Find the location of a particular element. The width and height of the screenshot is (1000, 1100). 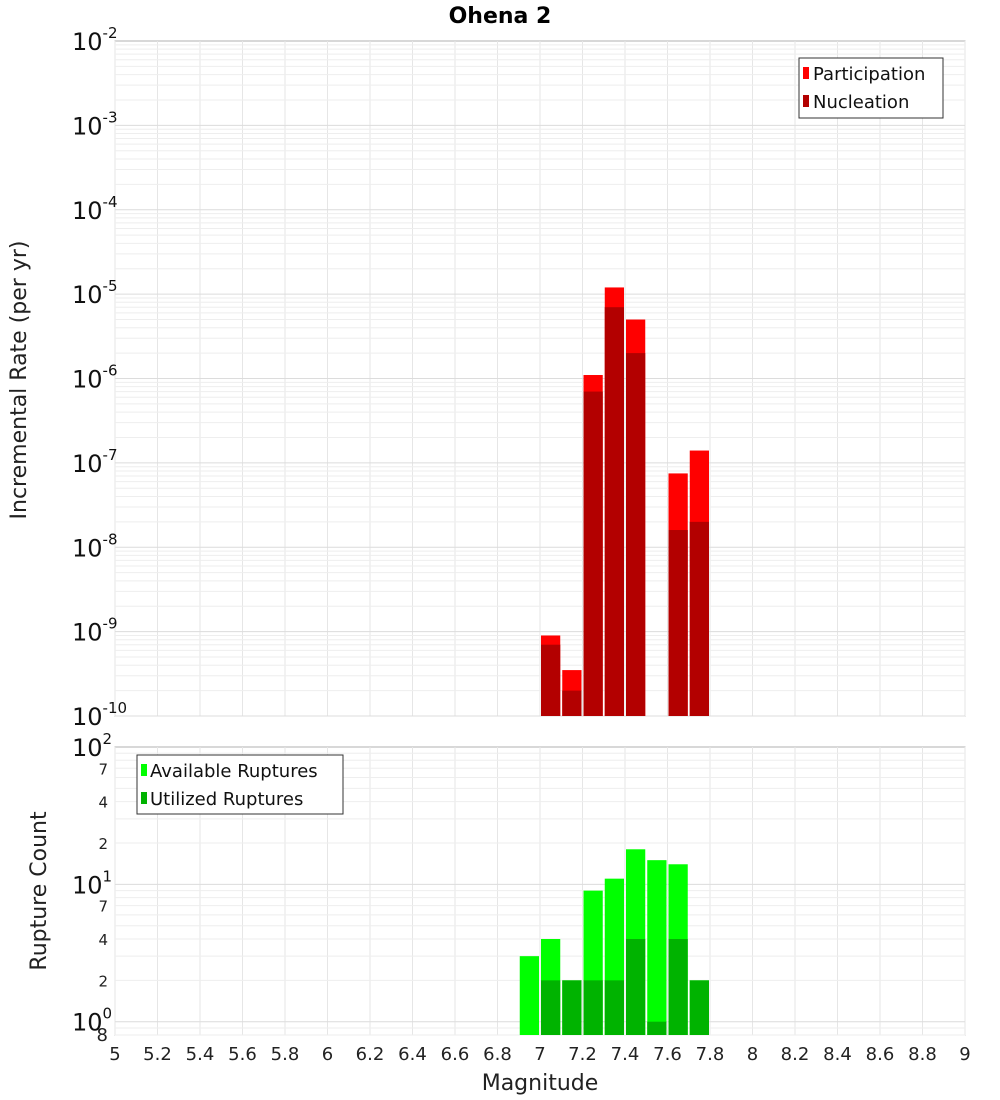

x-tick-label: 5.8 is located at coordinates (285, 1054).